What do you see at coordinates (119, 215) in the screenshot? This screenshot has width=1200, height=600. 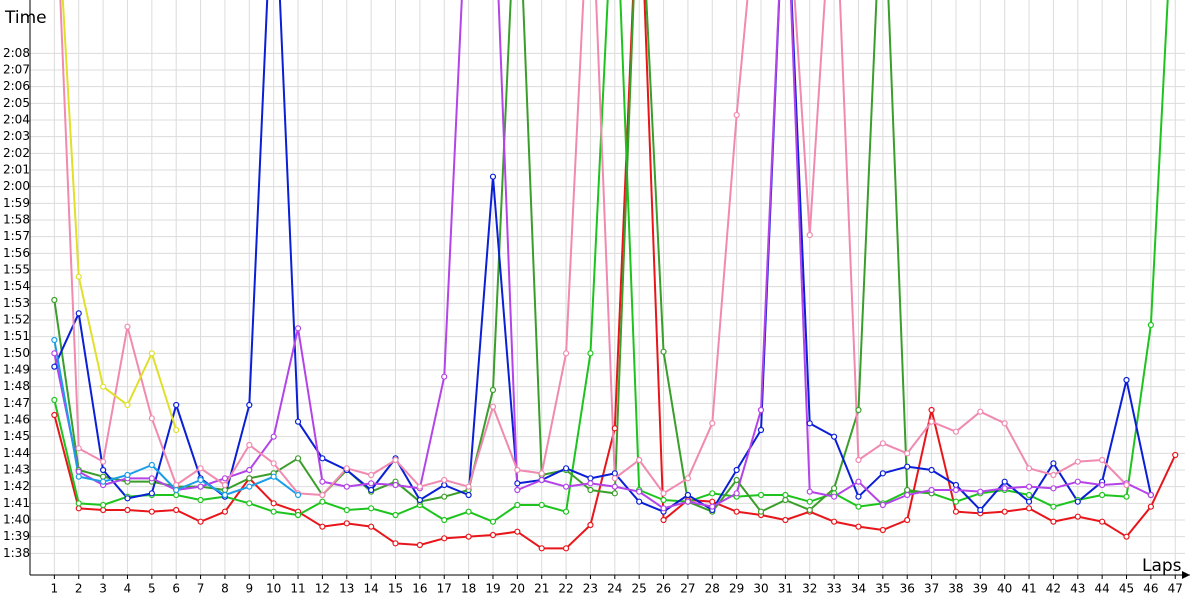 I see `series-line` at bounding box center [119, 215].